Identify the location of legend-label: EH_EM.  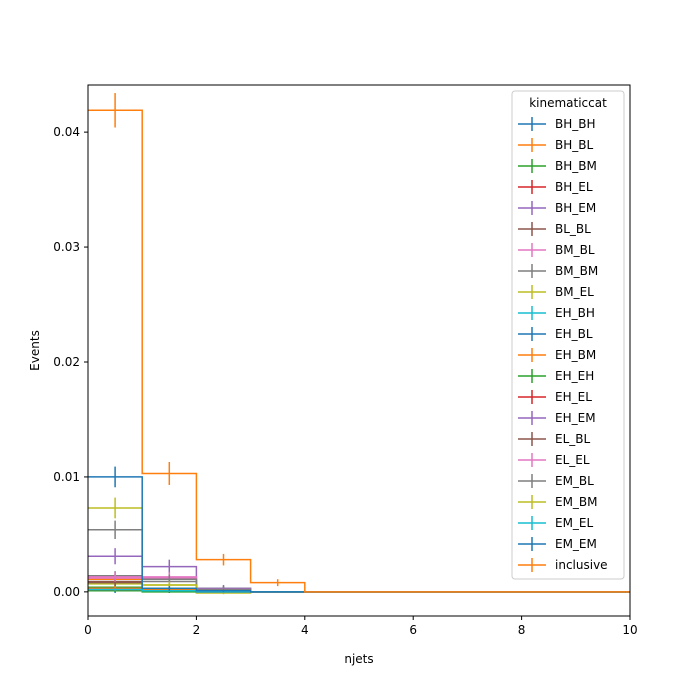
(575, 418).